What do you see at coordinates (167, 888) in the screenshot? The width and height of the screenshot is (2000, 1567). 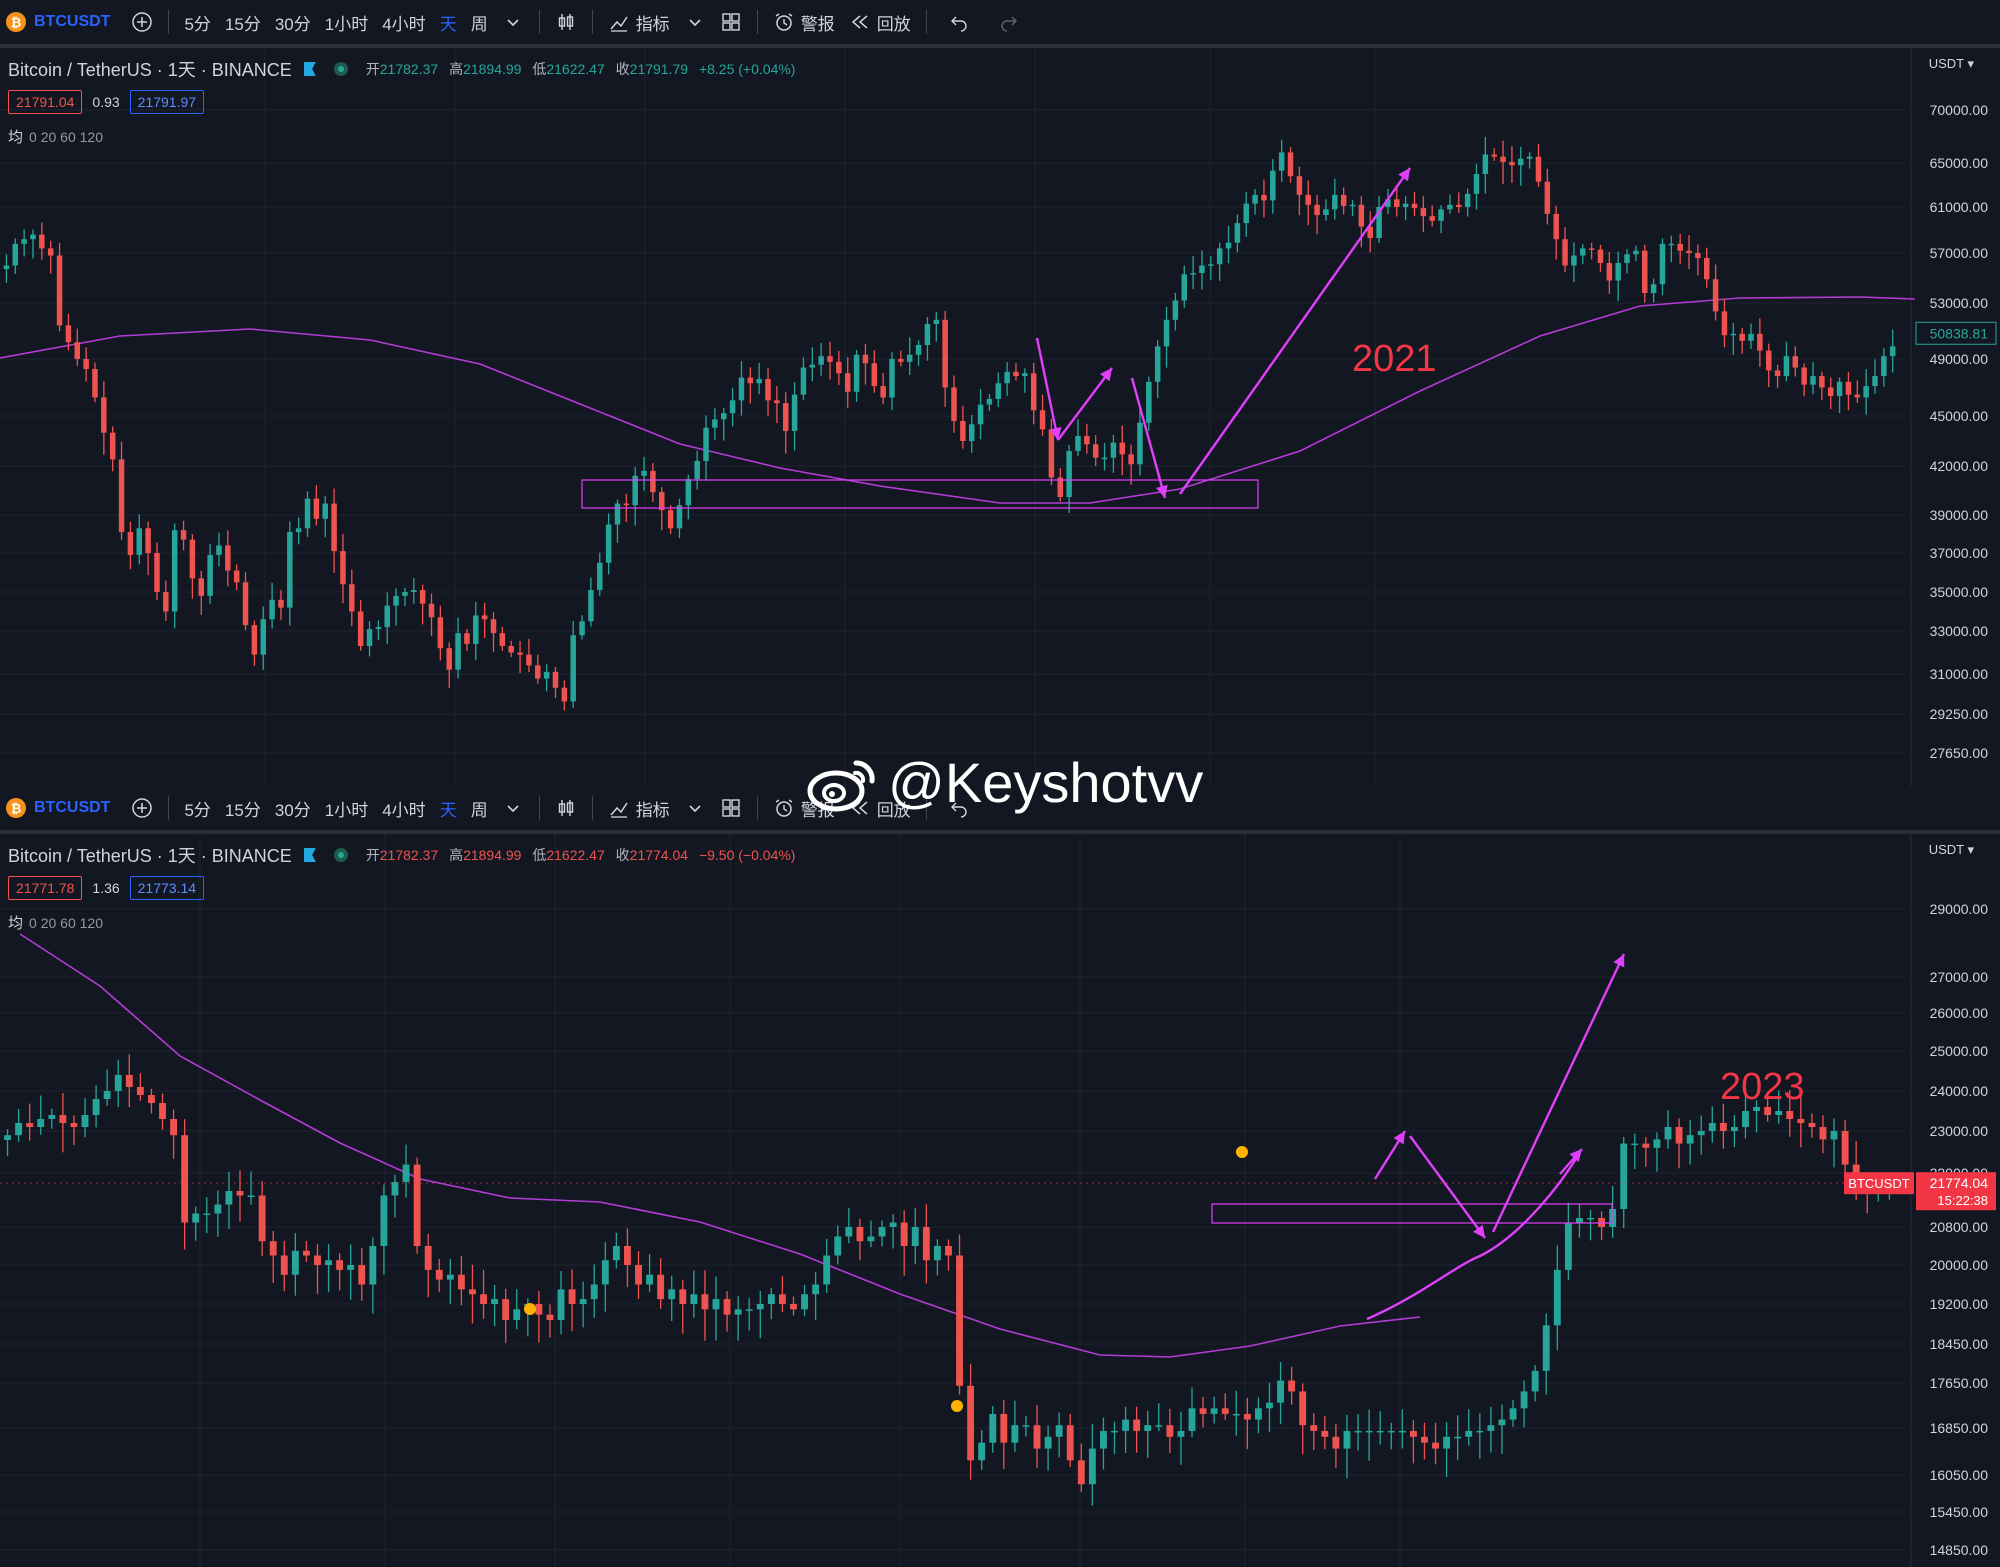 I see `buy-button: 21773.14` at bounding box center [167, 888].